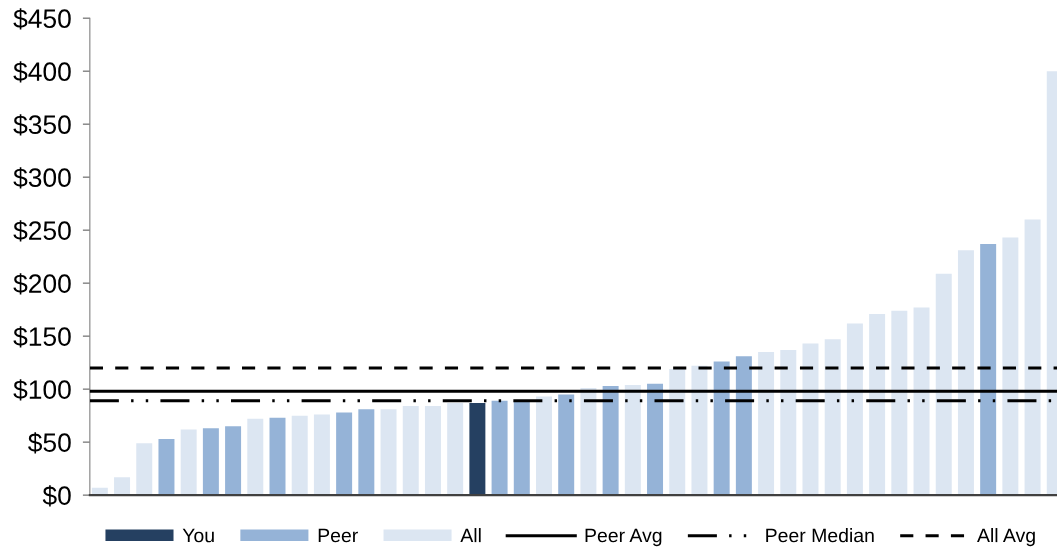 Image resolution: width=1057 pixels, height=552 pixels. Describe the element at coordinates (42, 390) in the screenshot. I see `y-tick-label: $100` at that location.